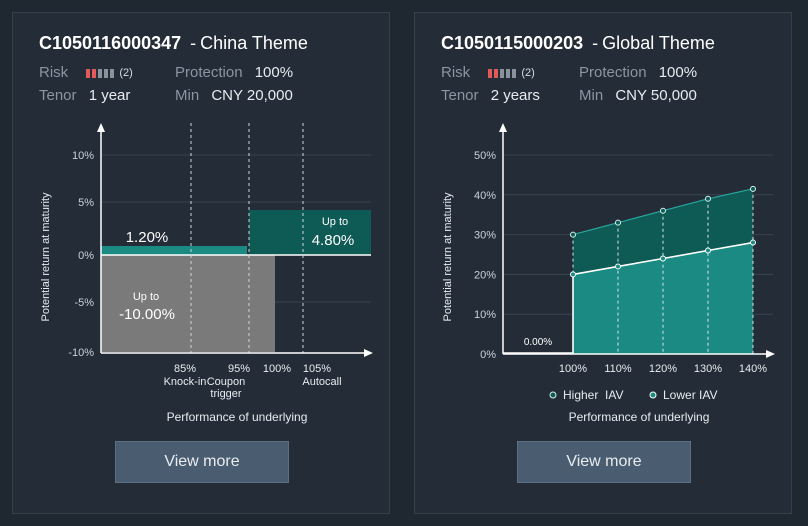 The image size is (808, 526). I want to click on min-row: Min CNY 20,000, so click(234, 95).